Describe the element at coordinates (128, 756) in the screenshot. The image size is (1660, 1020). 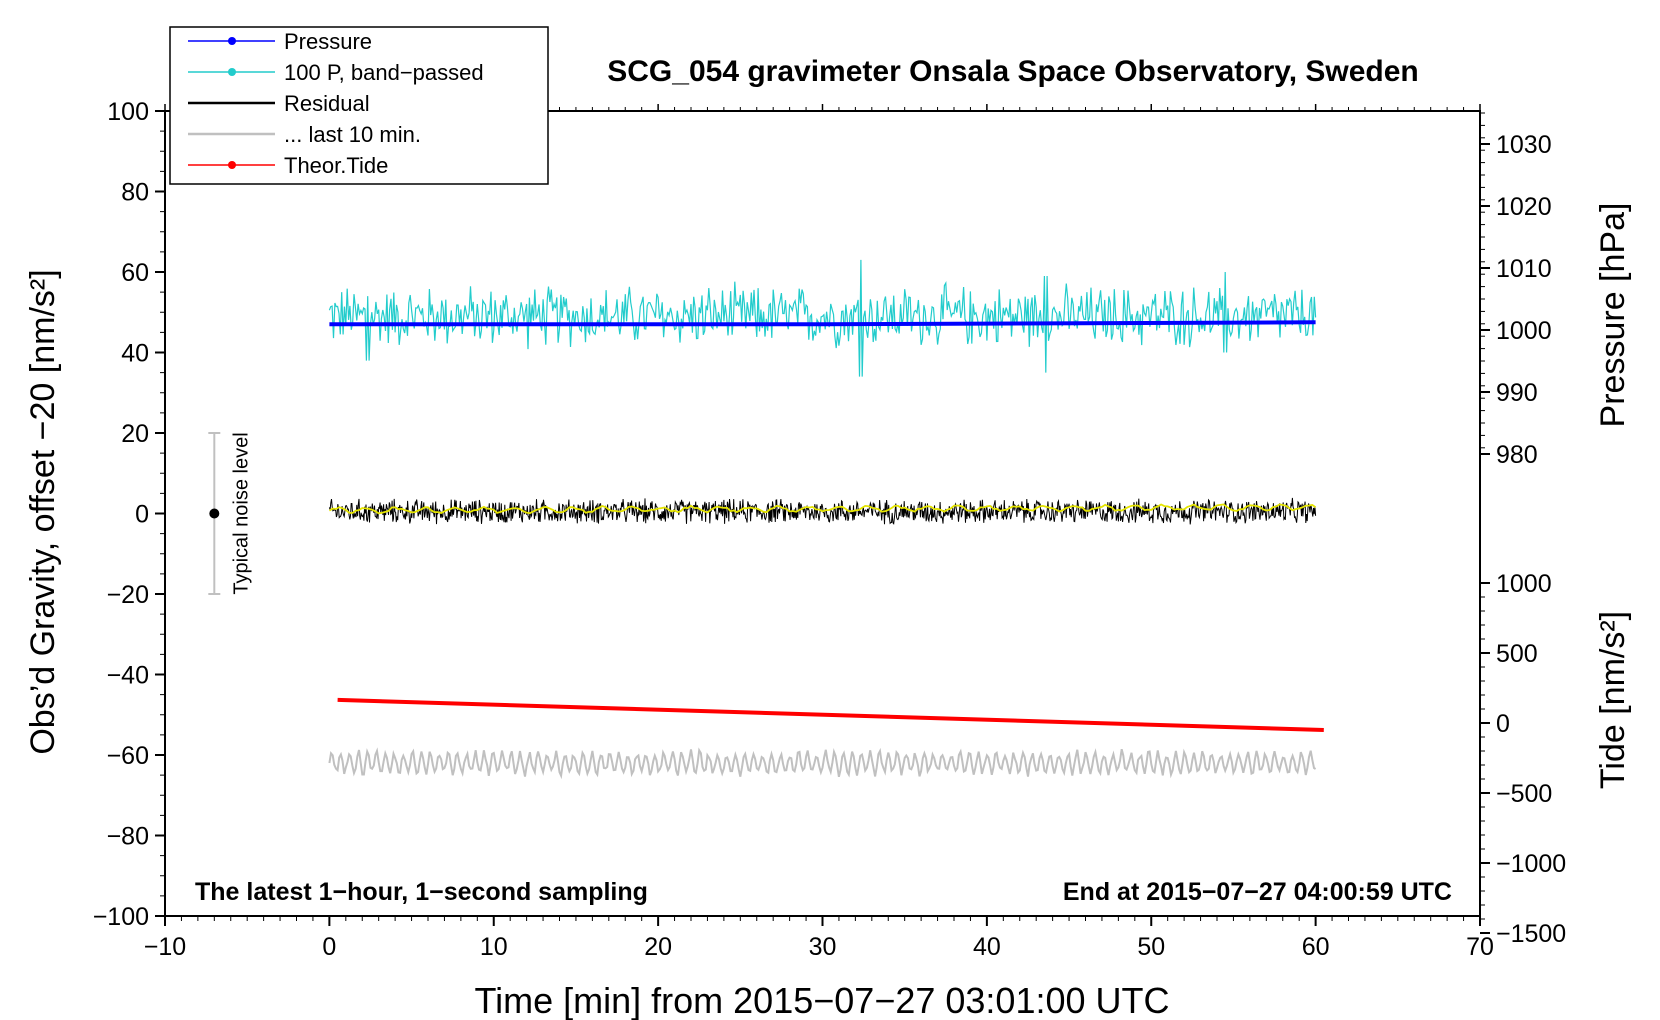
I see `y-tick-label: −60` at that location.